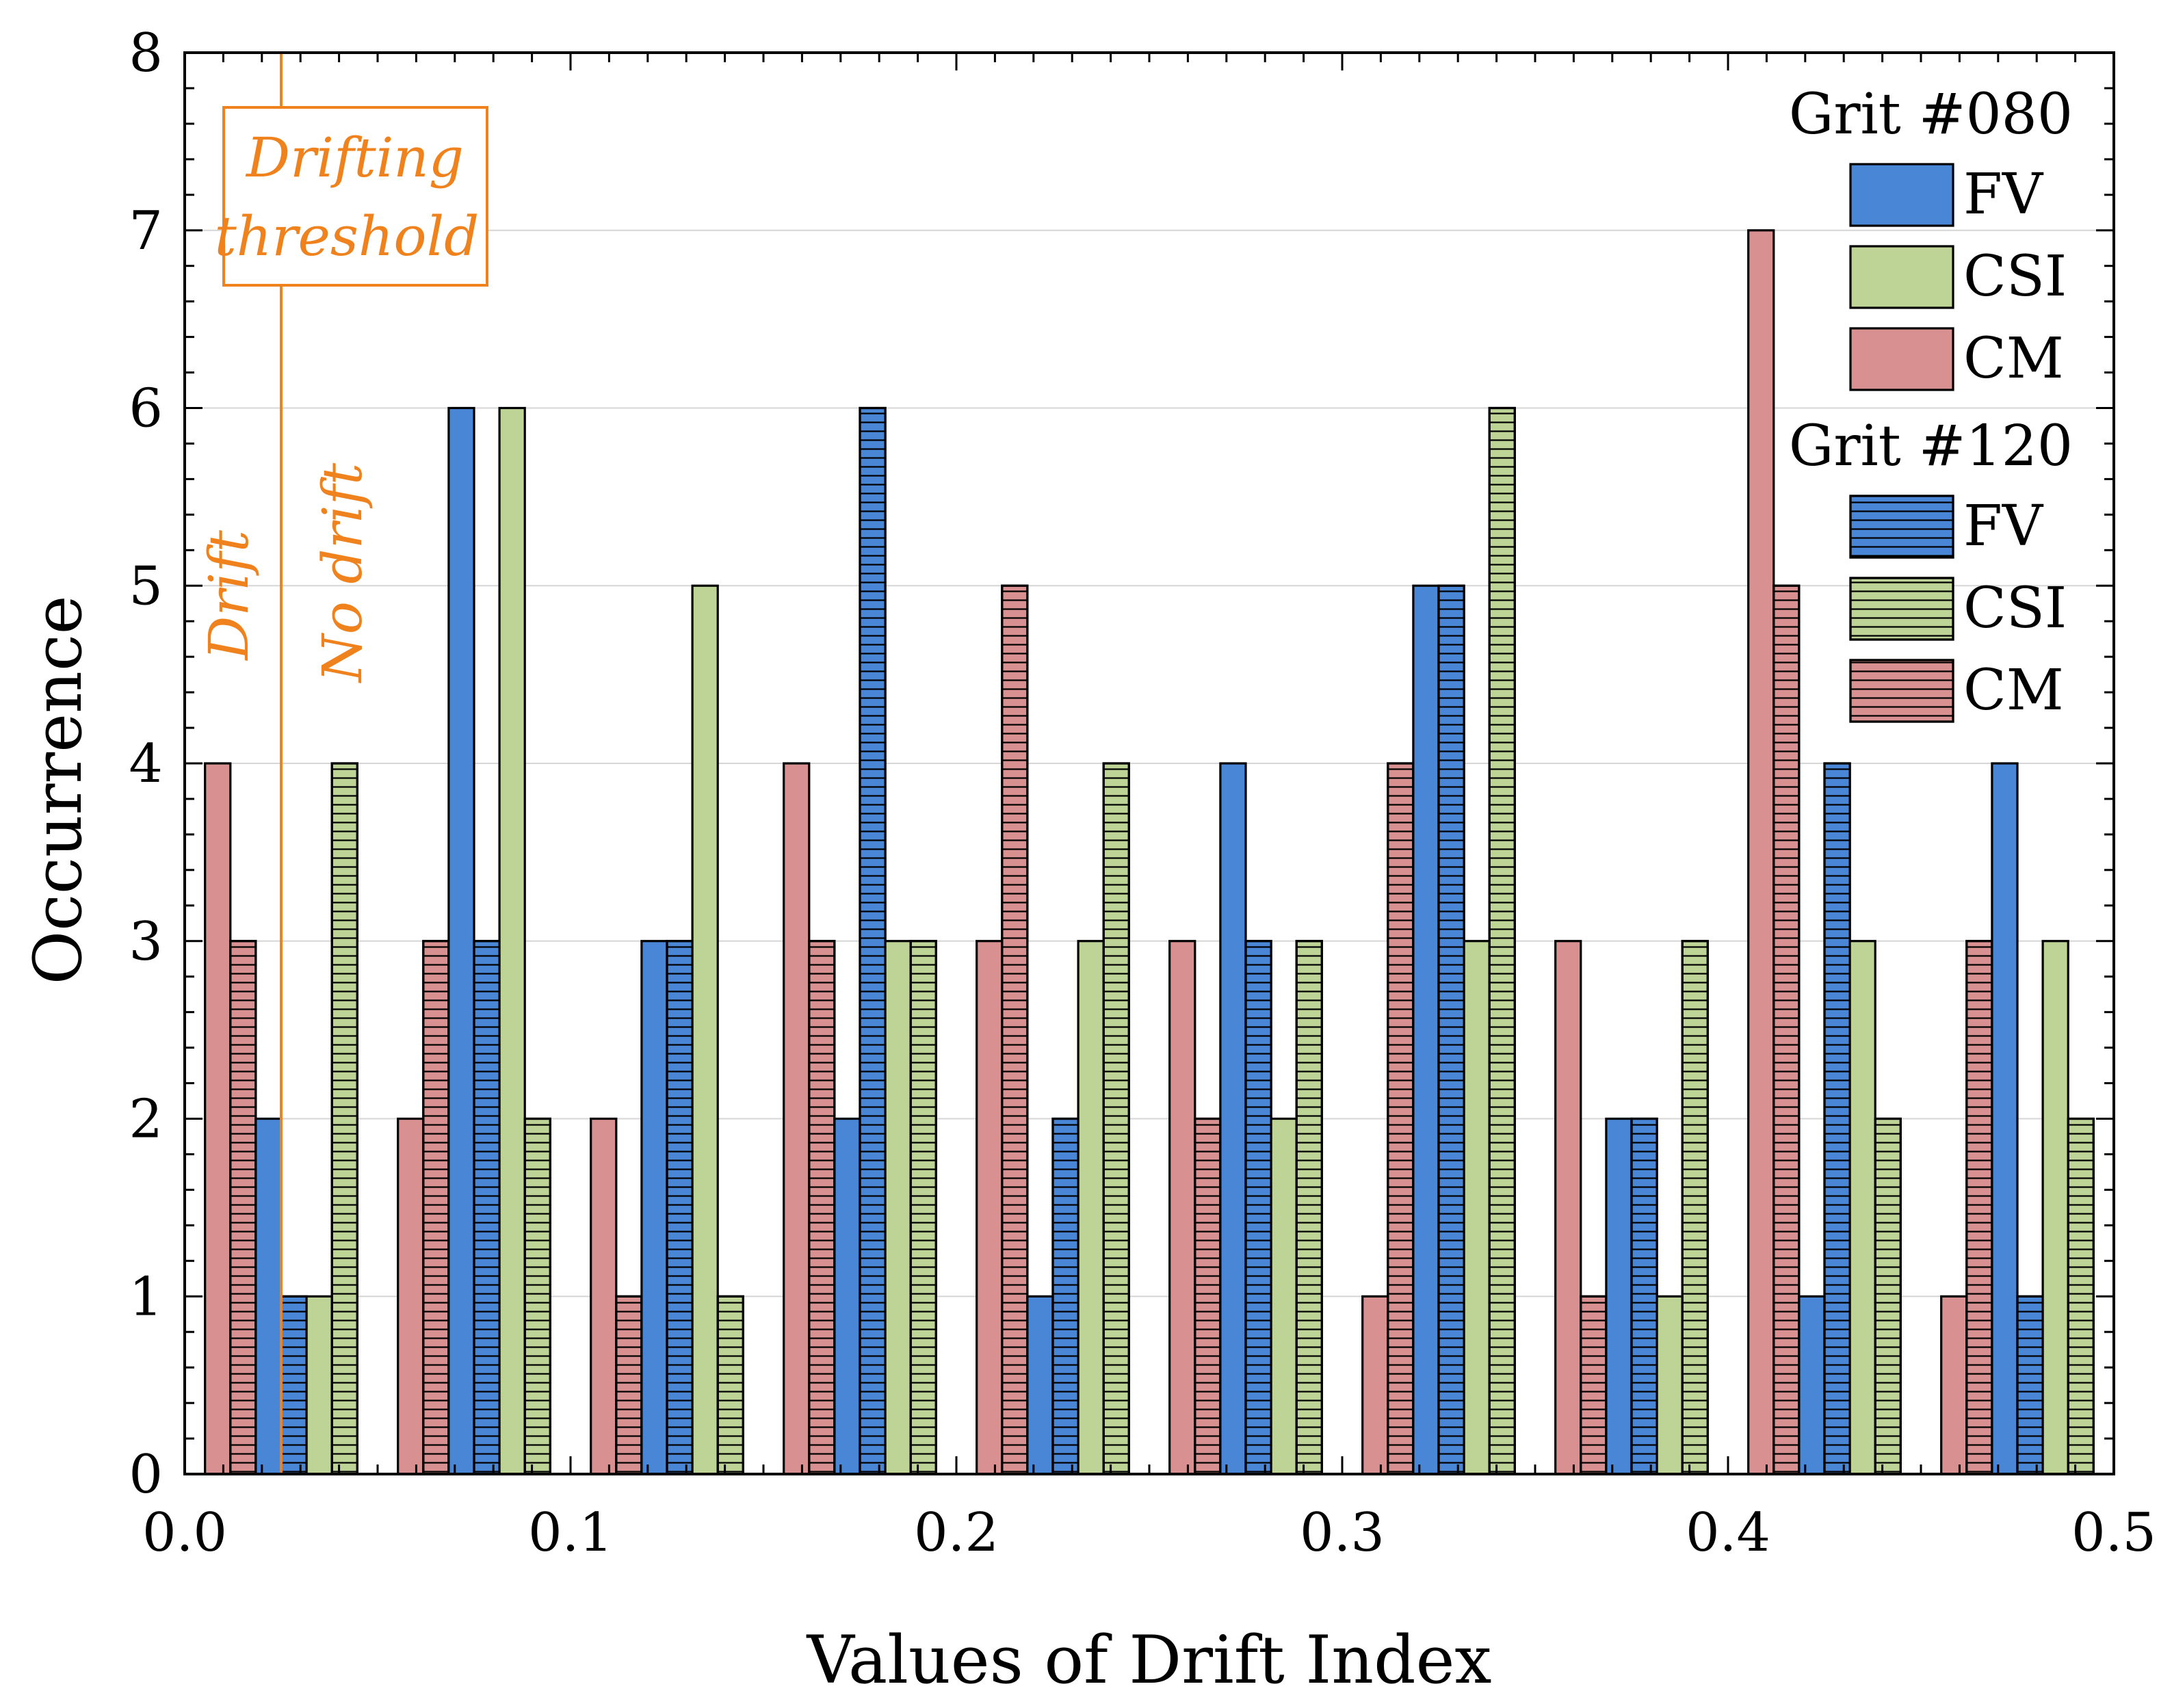  Describe the element at coordinates (146, 1297) in the screenshot. I see `y-tick-label: 1` at that location.